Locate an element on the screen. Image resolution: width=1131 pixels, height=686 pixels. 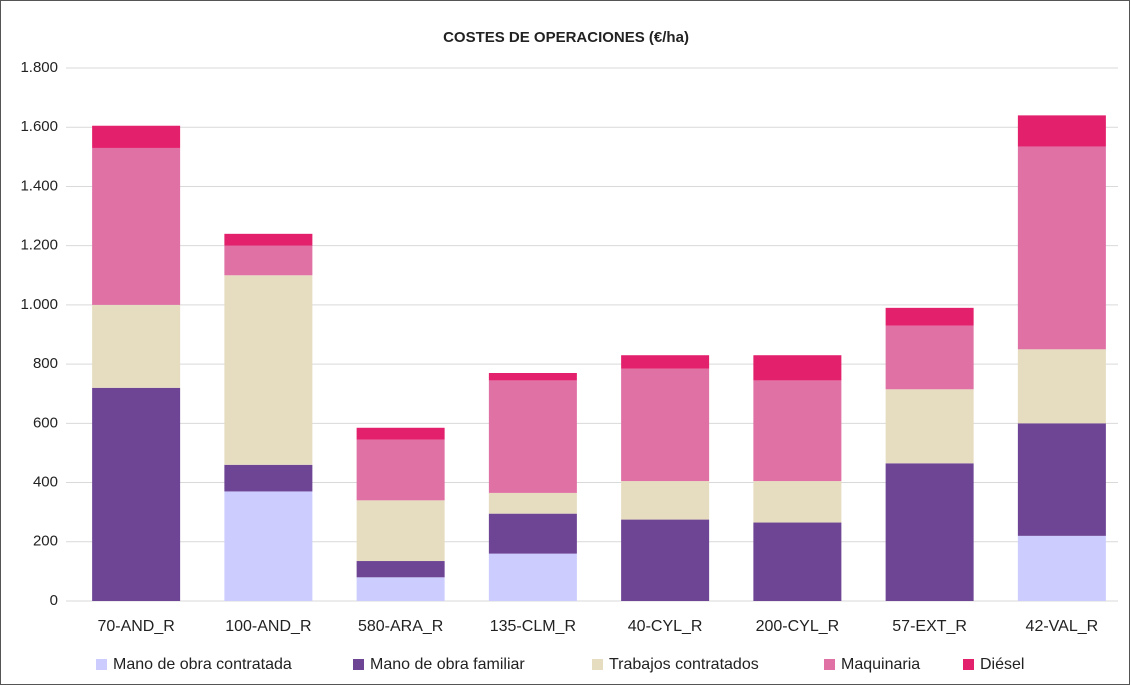
legend-label: Trabajos contratados is located at coordinates (684, 664).